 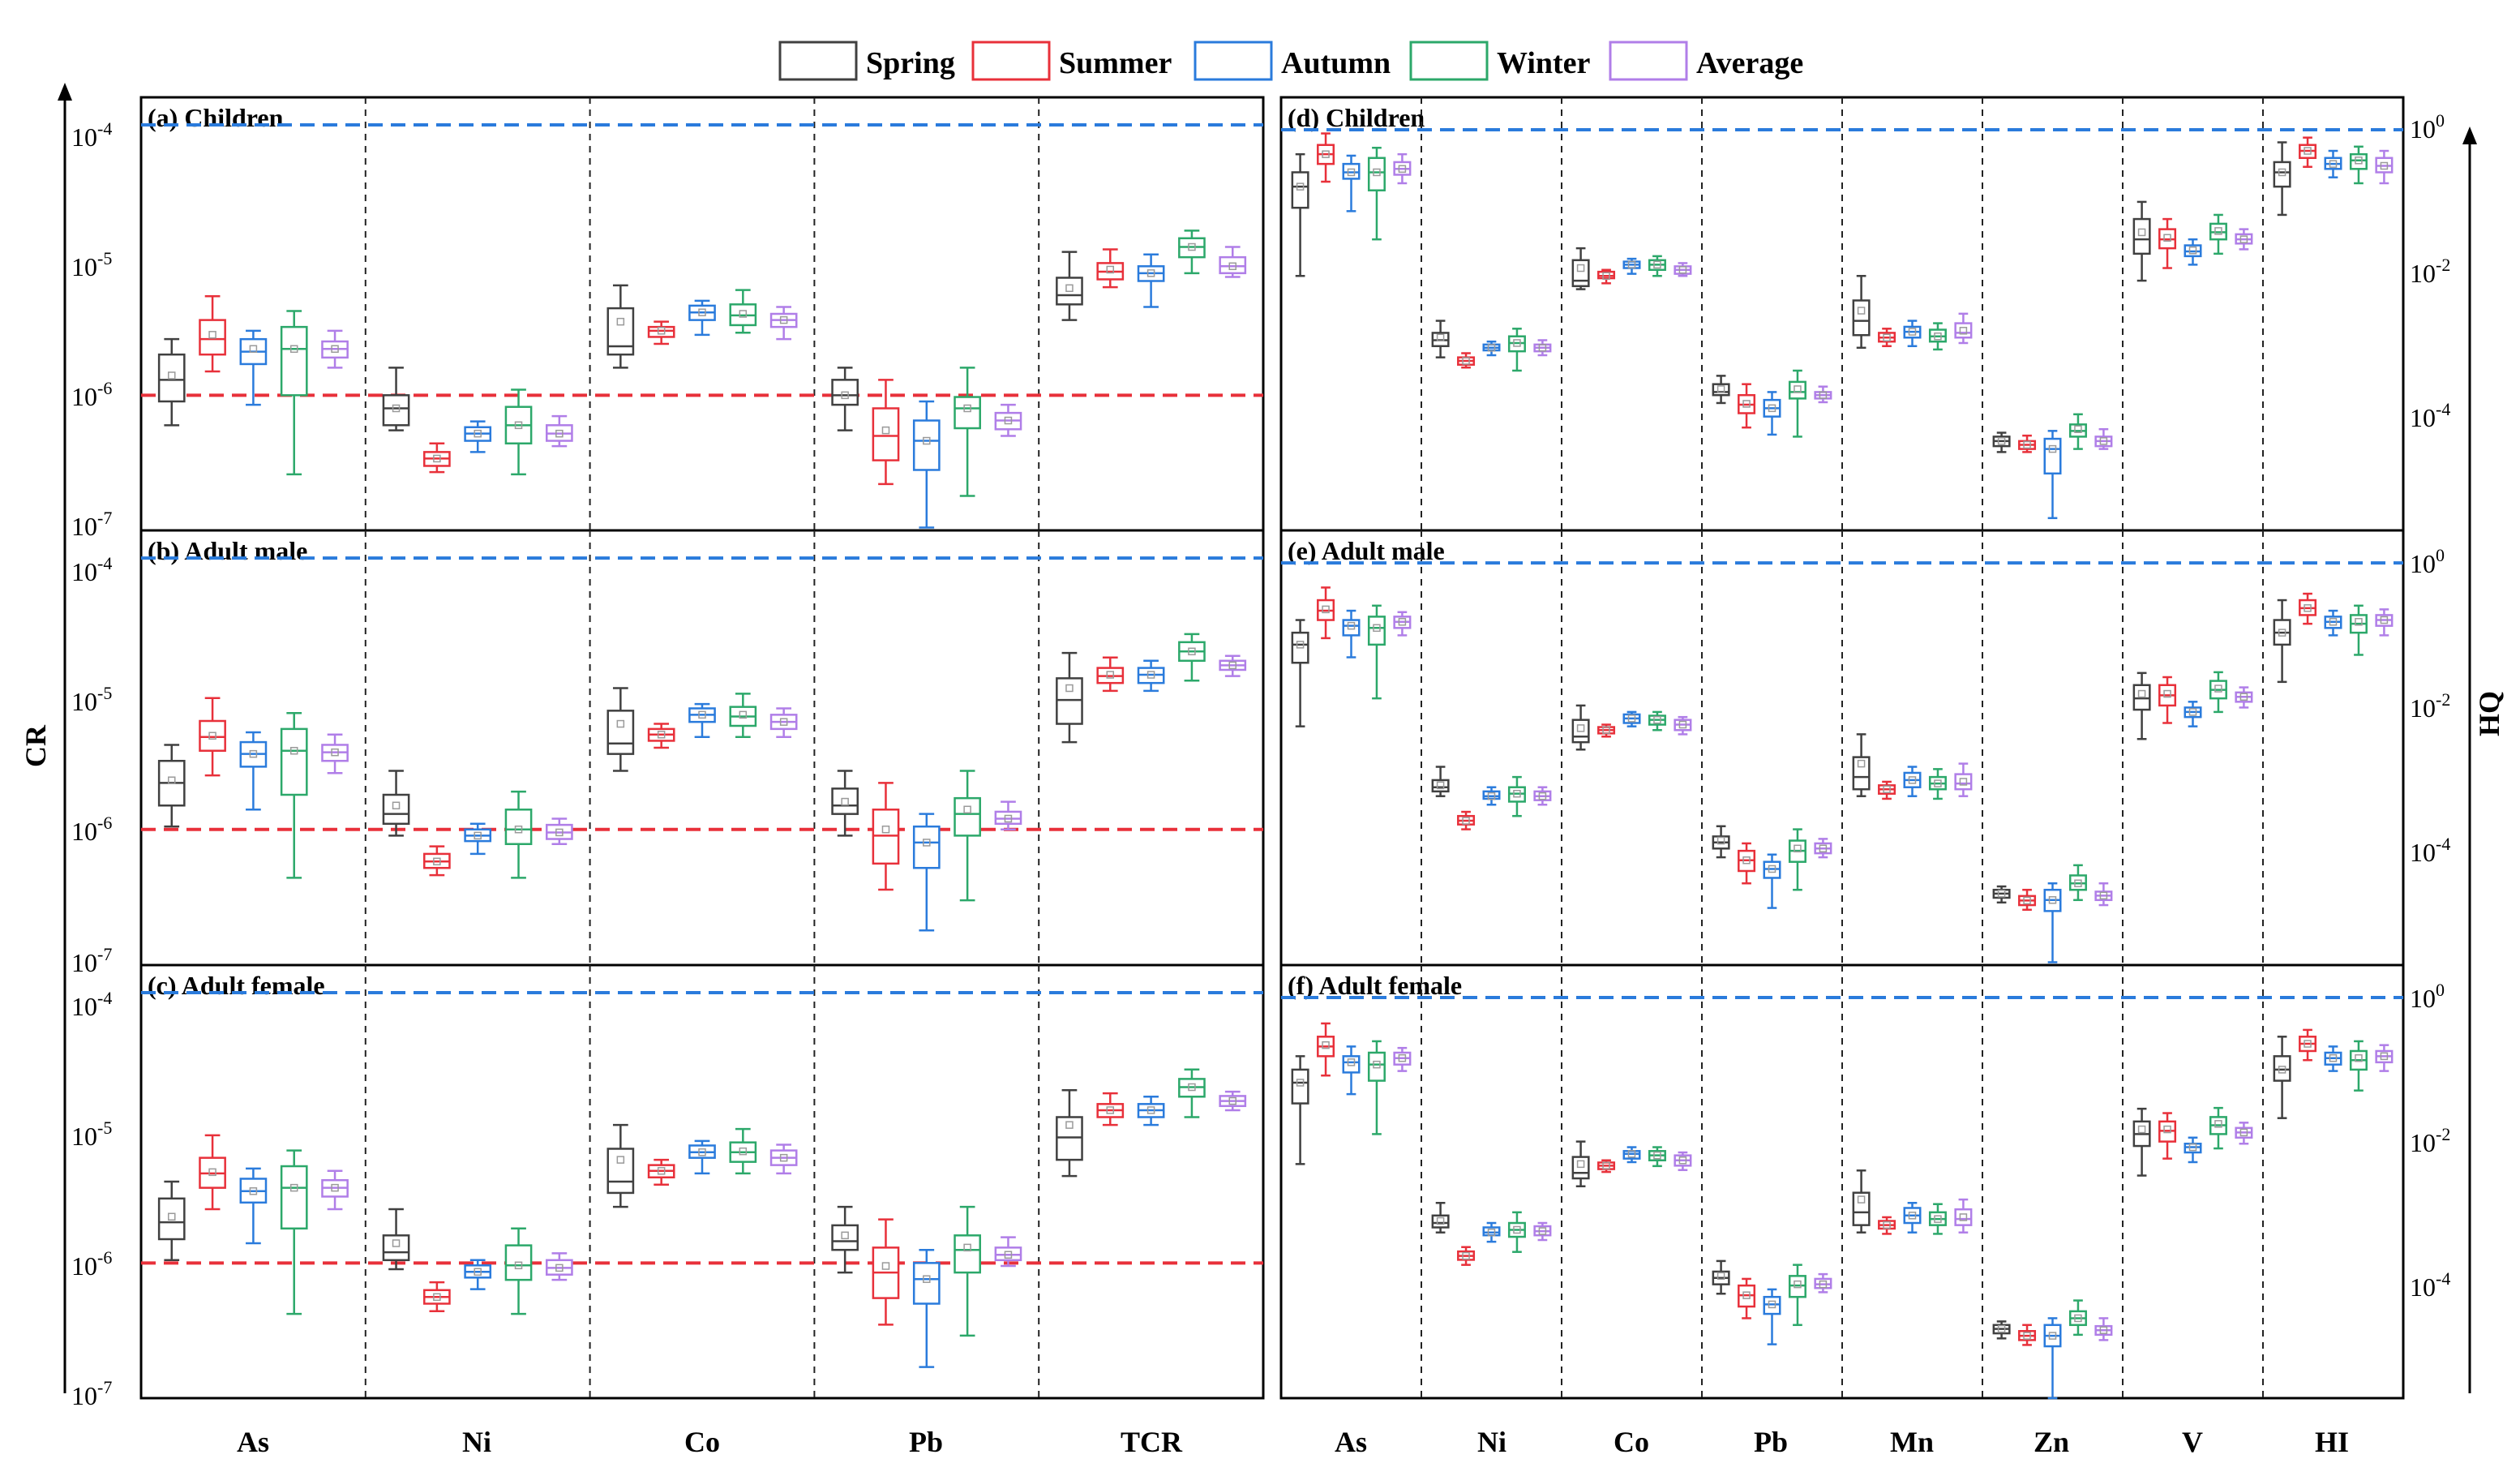 What do you see at coordinates (1683, 270) in the screenshot?
I see `box-d-co-average-mean-marker` at bounding box center [1683, 270].